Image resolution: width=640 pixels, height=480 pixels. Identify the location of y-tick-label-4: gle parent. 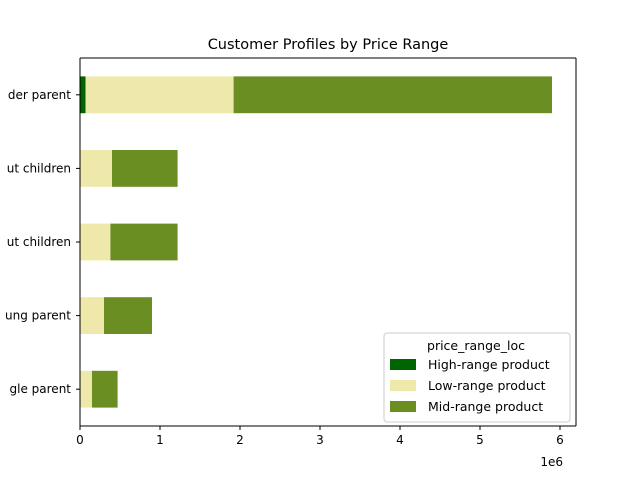
(41, 389).